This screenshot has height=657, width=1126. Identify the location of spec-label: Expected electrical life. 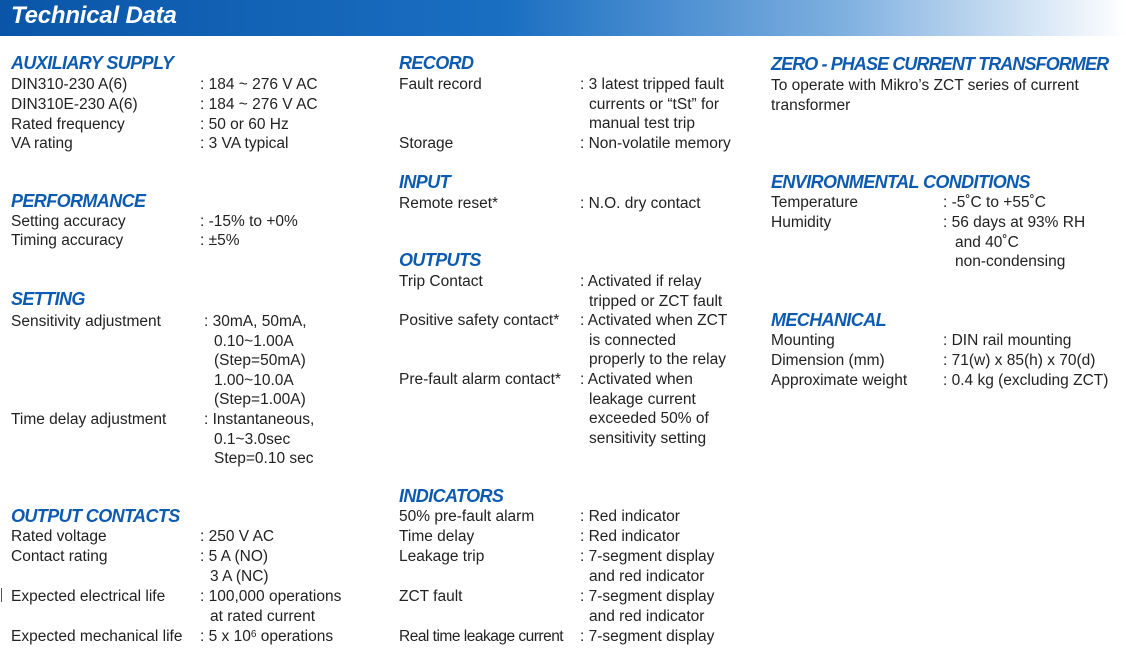
(88, 596).